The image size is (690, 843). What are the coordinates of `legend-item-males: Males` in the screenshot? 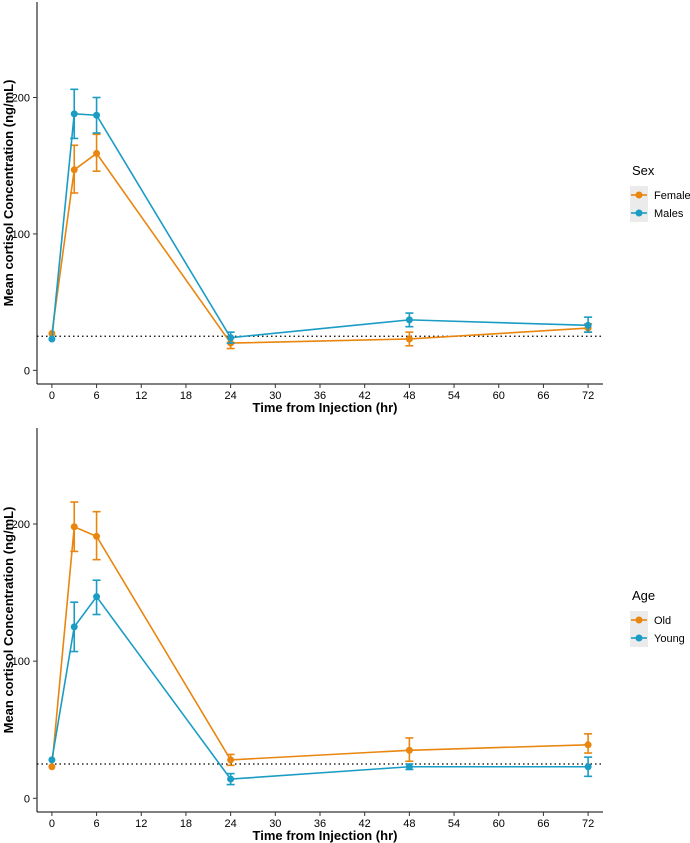 It's located at (657, 213).